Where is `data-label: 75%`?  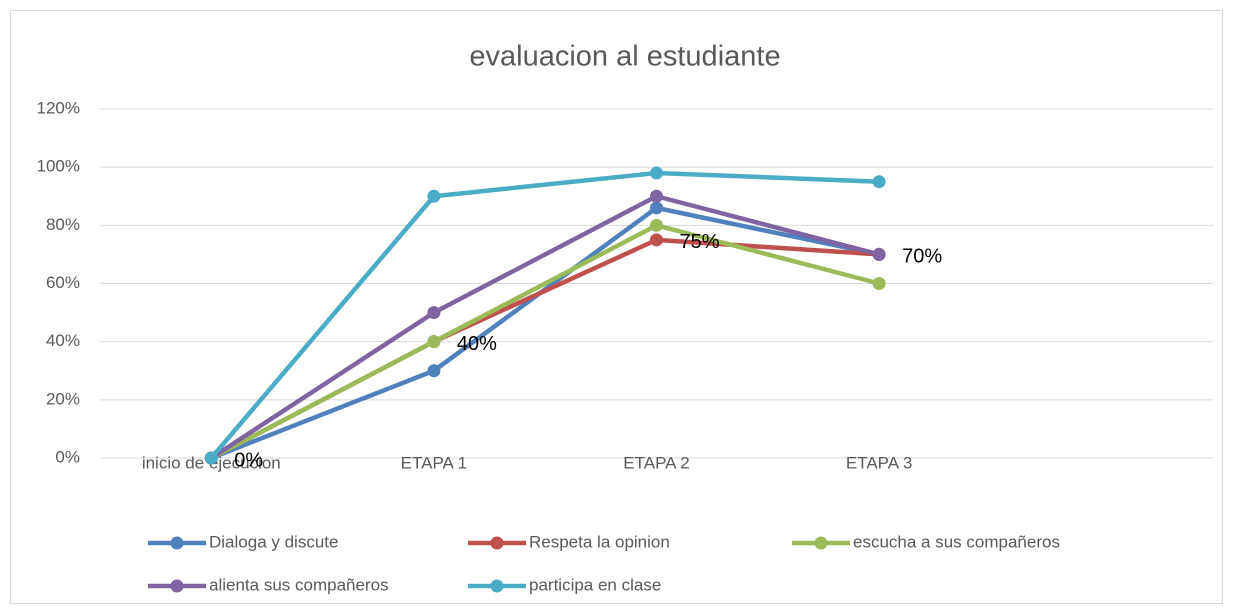
data-label: 75% is located at coordinates (700, 242).